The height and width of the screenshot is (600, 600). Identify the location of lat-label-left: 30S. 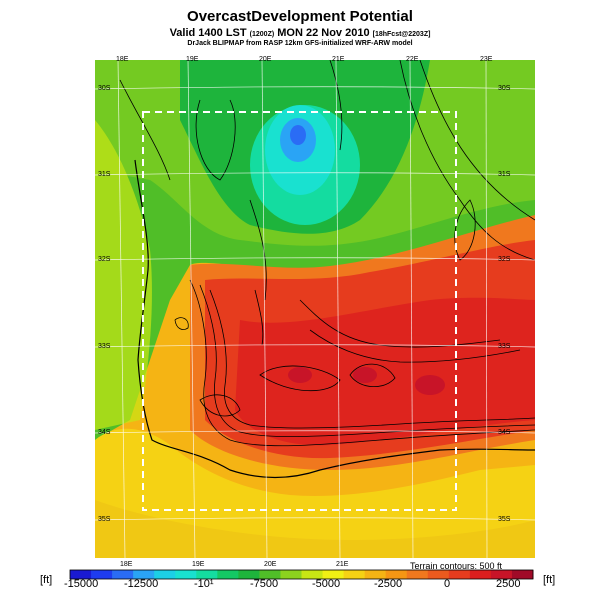
(104, 88).